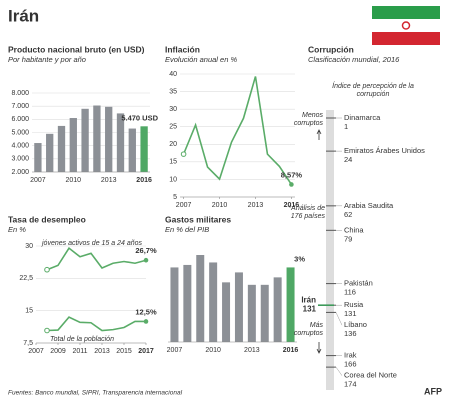 The width and height of the screenshot is (449, 400). I want to click on y-tick-label: 5, so click(175, 197).